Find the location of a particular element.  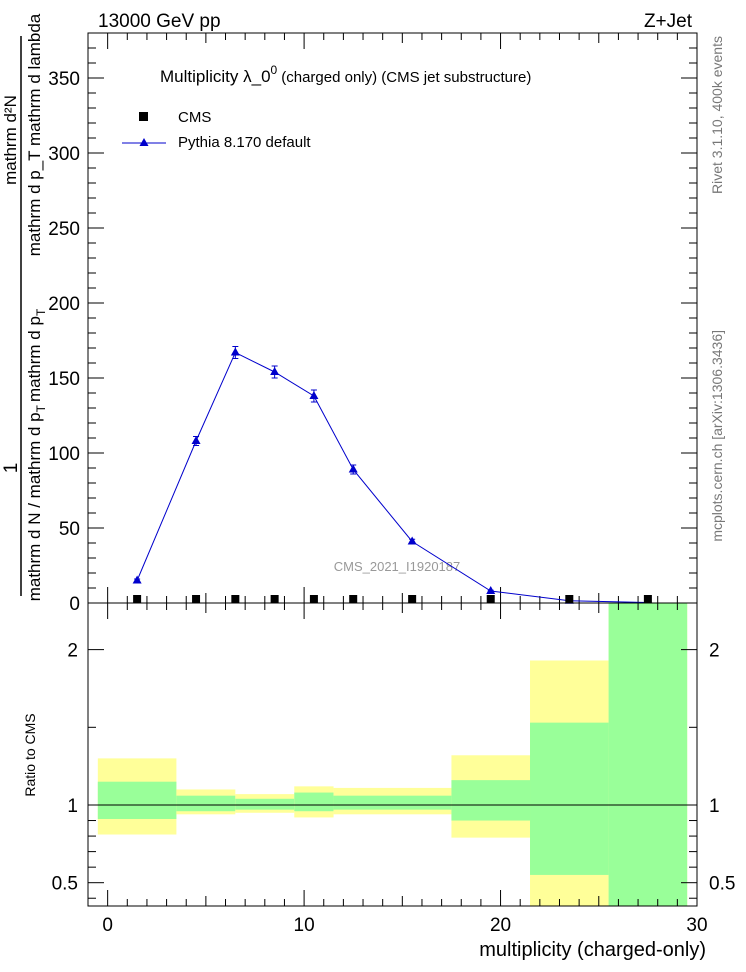

y-tick-label: 300 is located at coordinates (64, 154).